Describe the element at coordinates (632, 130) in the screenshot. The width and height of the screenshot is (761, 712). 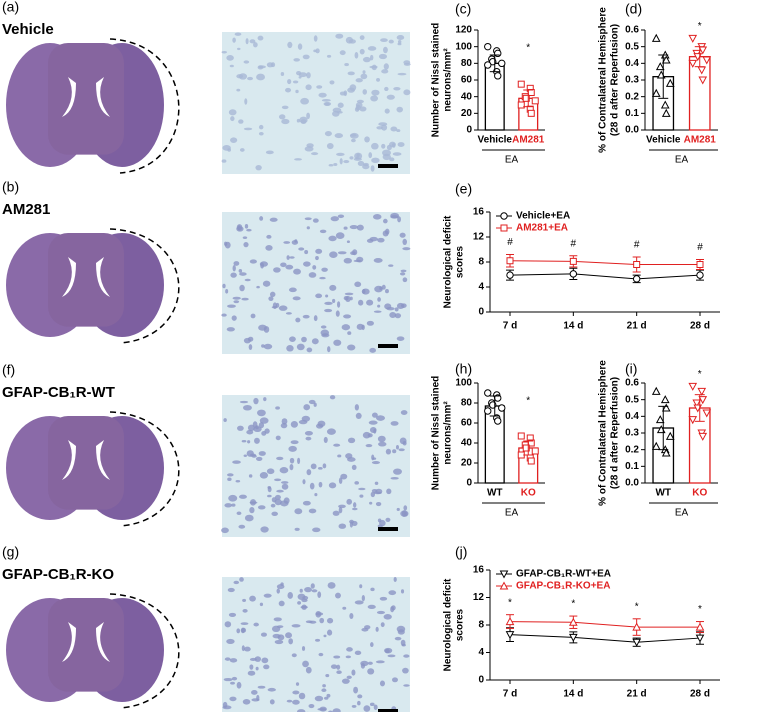
I see `y-tick-label: 0.0` at that location.